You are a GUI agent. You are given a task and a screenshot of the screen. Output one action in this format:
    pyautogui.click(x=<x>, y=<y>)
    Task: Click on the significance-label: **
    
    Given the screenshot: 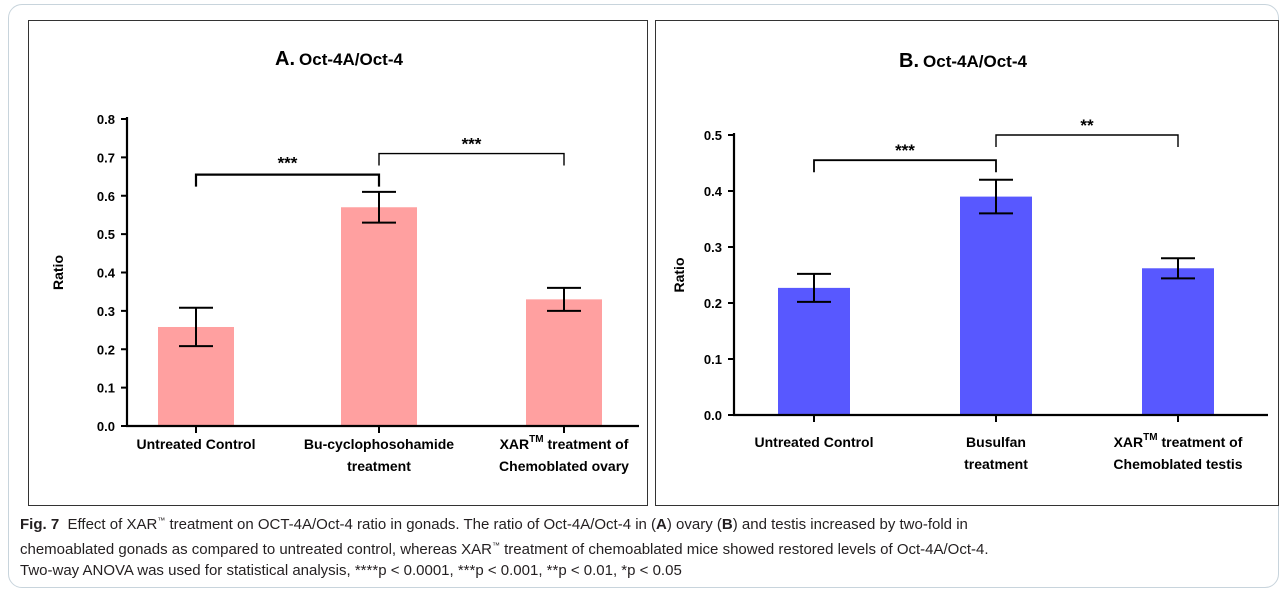 What is the action you would take?
    pyautogui.click(x=1087, y=125)
    